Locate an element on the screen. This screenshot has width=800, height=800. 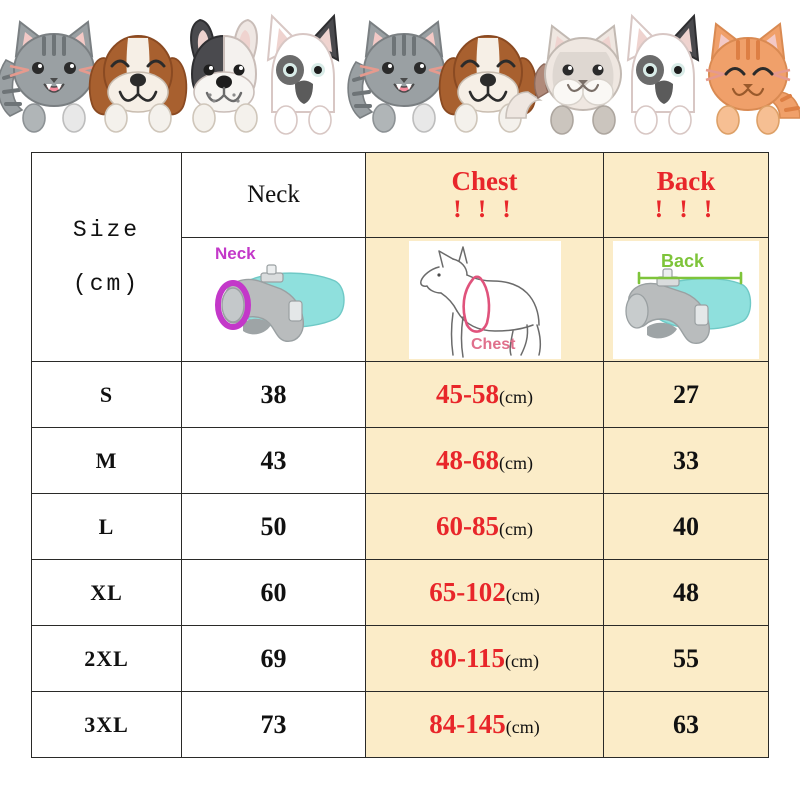
size-value: 2XL is located at coordinates (106, 658).